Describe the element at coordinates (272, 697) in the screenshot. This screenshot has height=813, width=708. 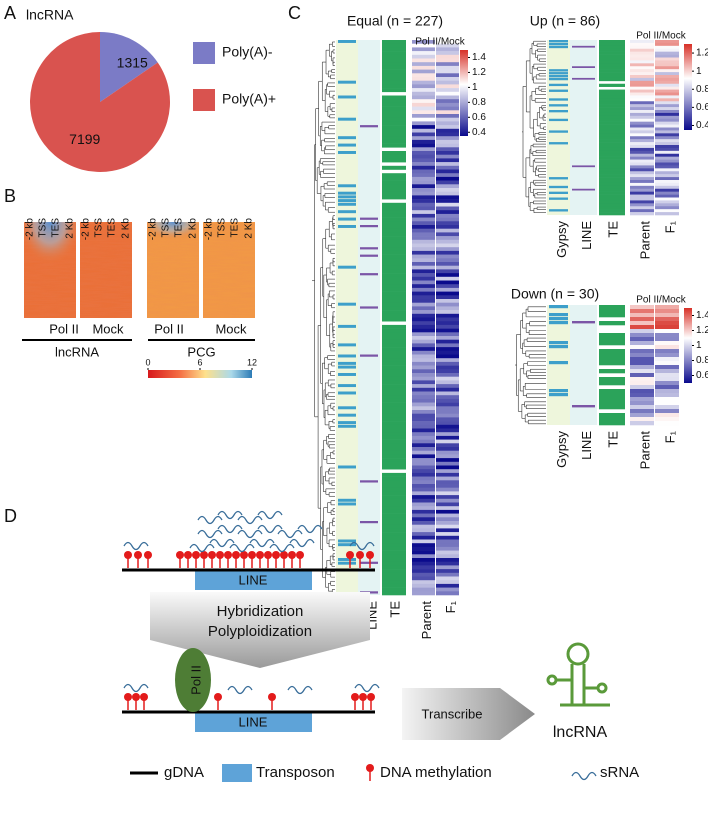
I see `methyl` at that location.